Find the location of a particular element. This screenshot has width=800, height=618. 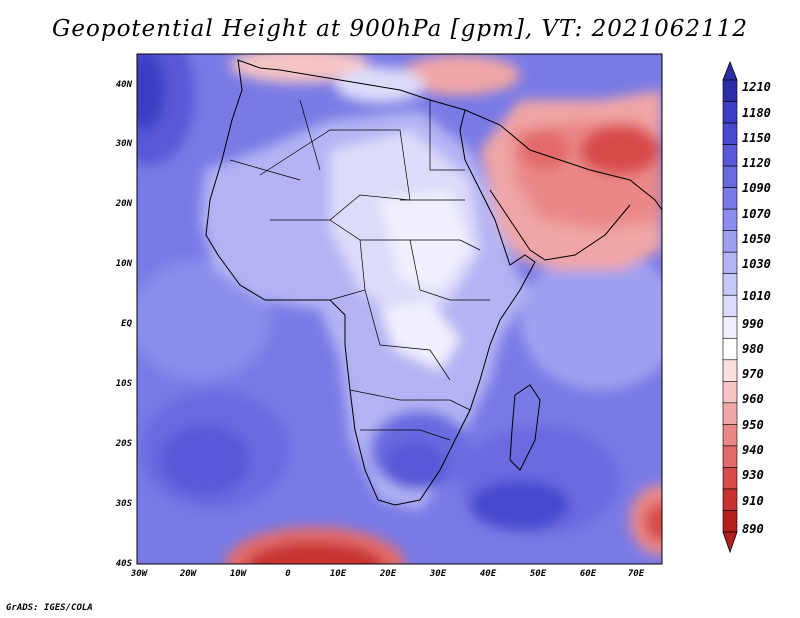

lon-label: 30W is located at coordinates (139, 574).